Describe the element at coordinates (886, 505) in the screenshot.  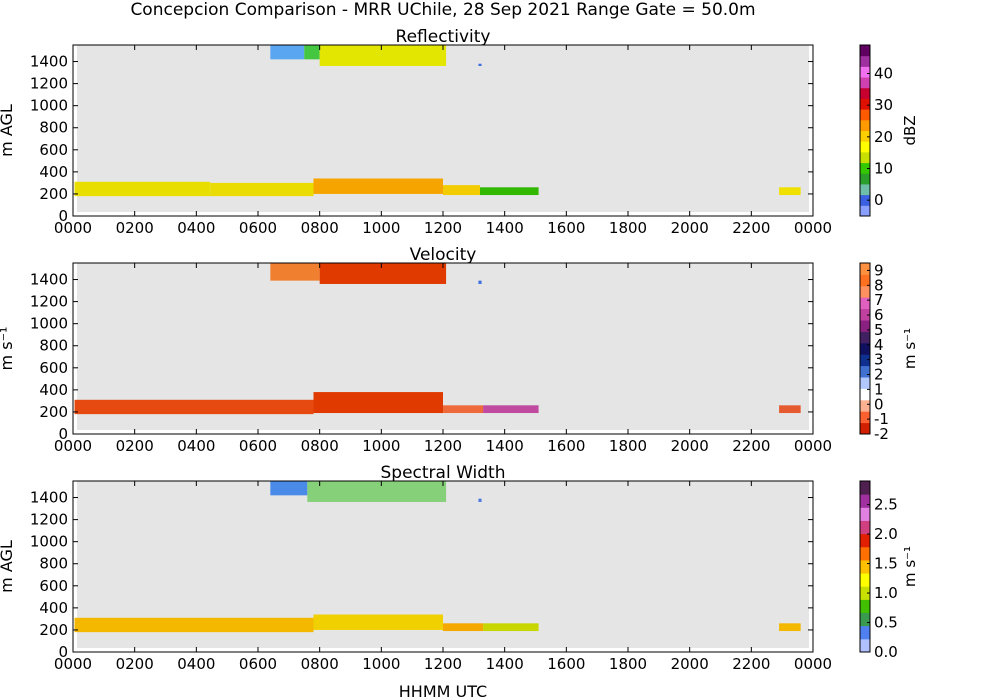
I see `colorbar-tick-label: 2.5` at that location.